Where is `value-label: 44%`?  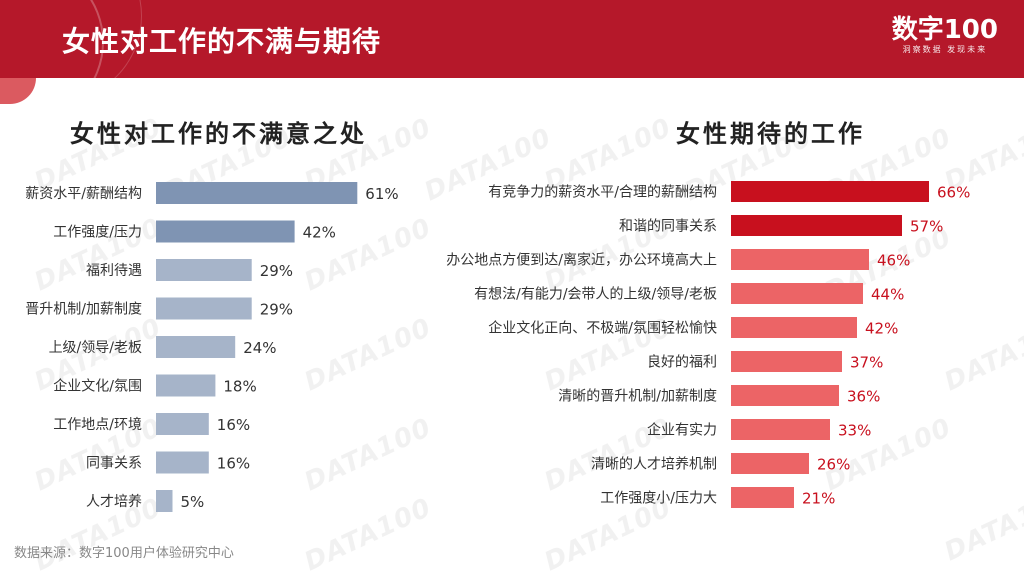 value-label: 44% is located at coordinates (887, 295).